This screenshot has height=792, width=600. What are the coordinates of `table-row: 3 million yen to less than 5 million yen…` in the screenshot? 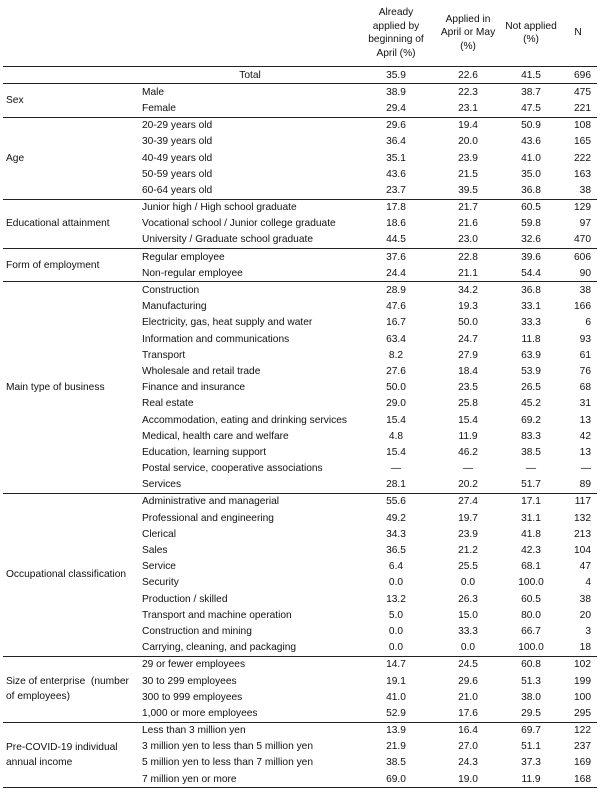 It's located at (300, 747).